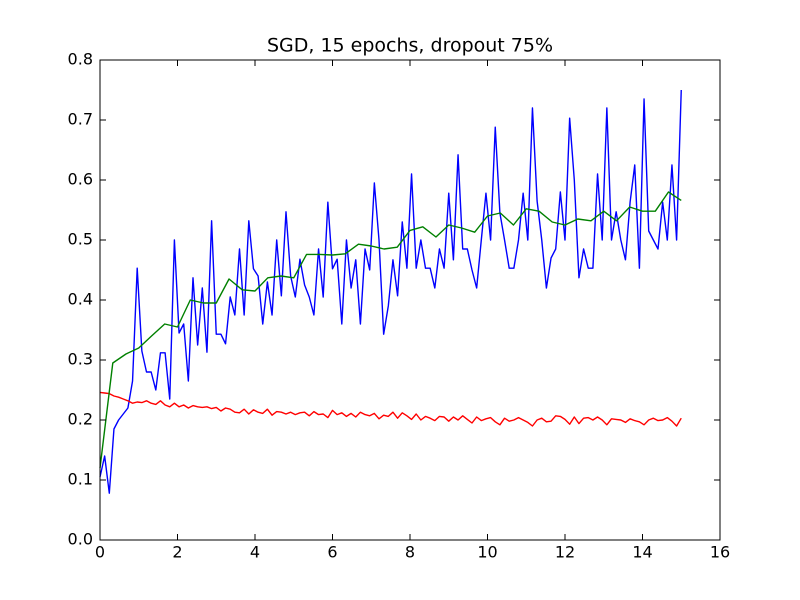 The height and width of the screenshot is (600, 800). What do you see at coordinates (80, 59) in the screenshot?
I see `y-tick-label: 0.8` at bounding box center [80, 59].